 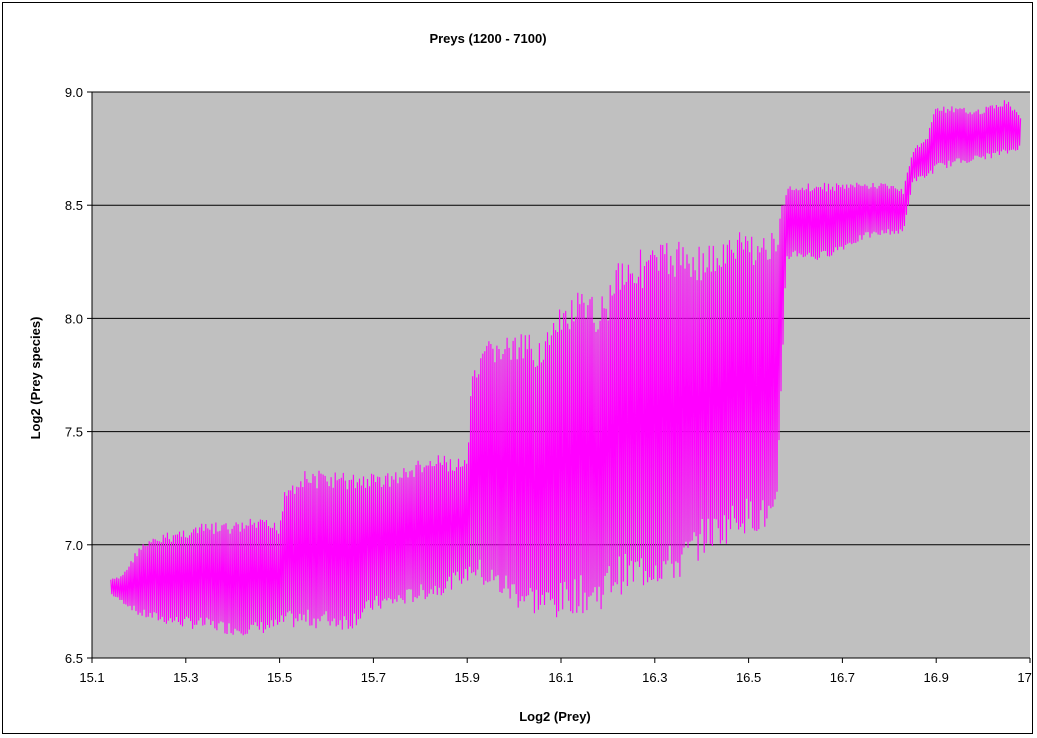 I want to click on chart-title: Preys (1200 - 7100), so click(x=487, y=38).